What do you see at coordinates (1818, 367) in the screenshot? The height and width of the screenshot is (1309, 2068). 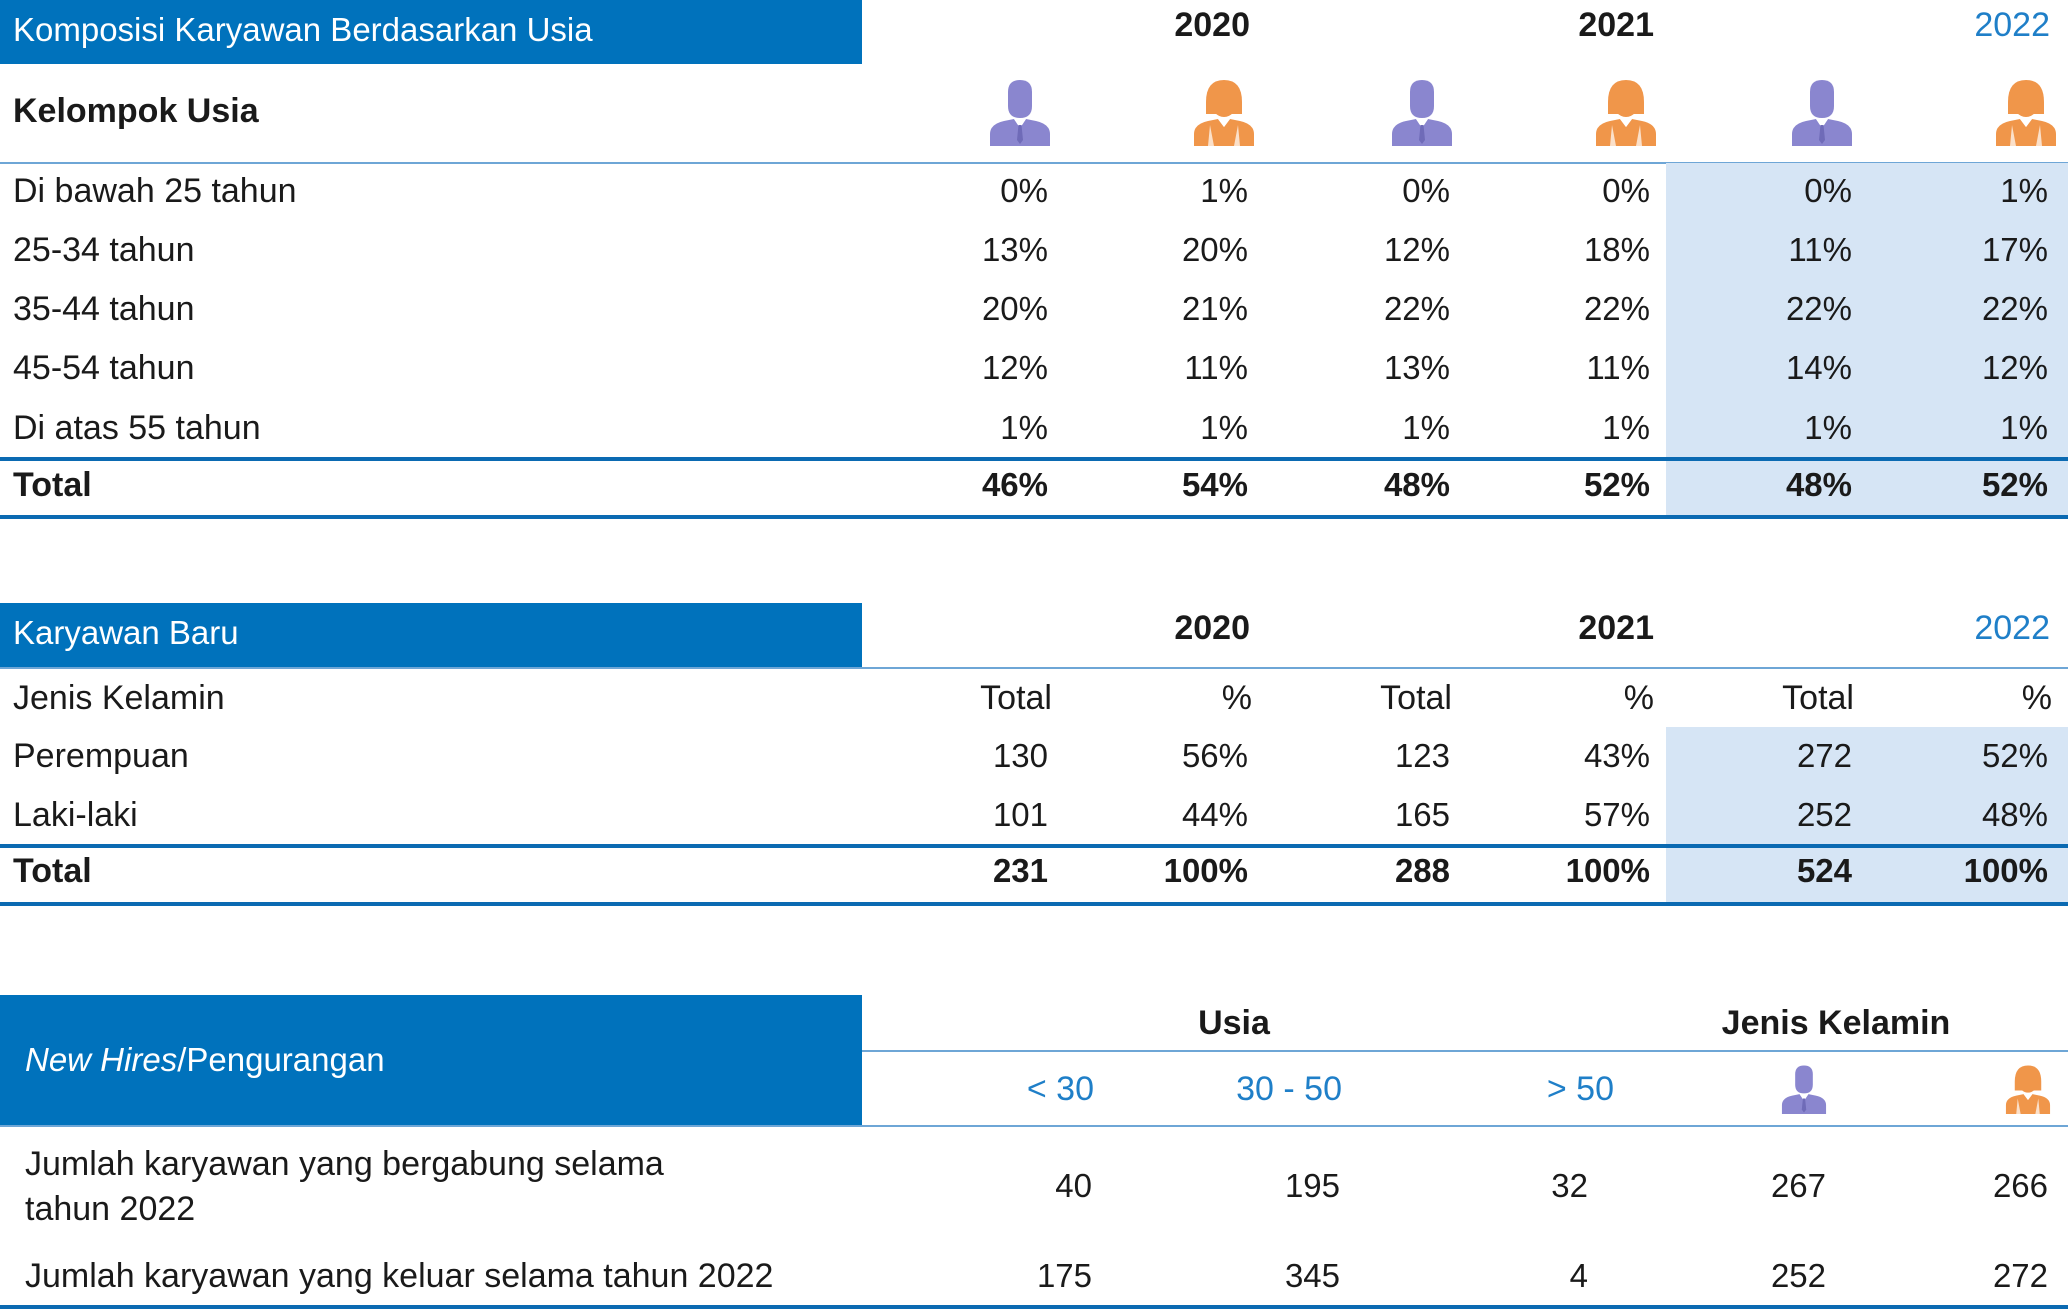 I see `age-cell: 14%` at bounding box center [1818, 367].